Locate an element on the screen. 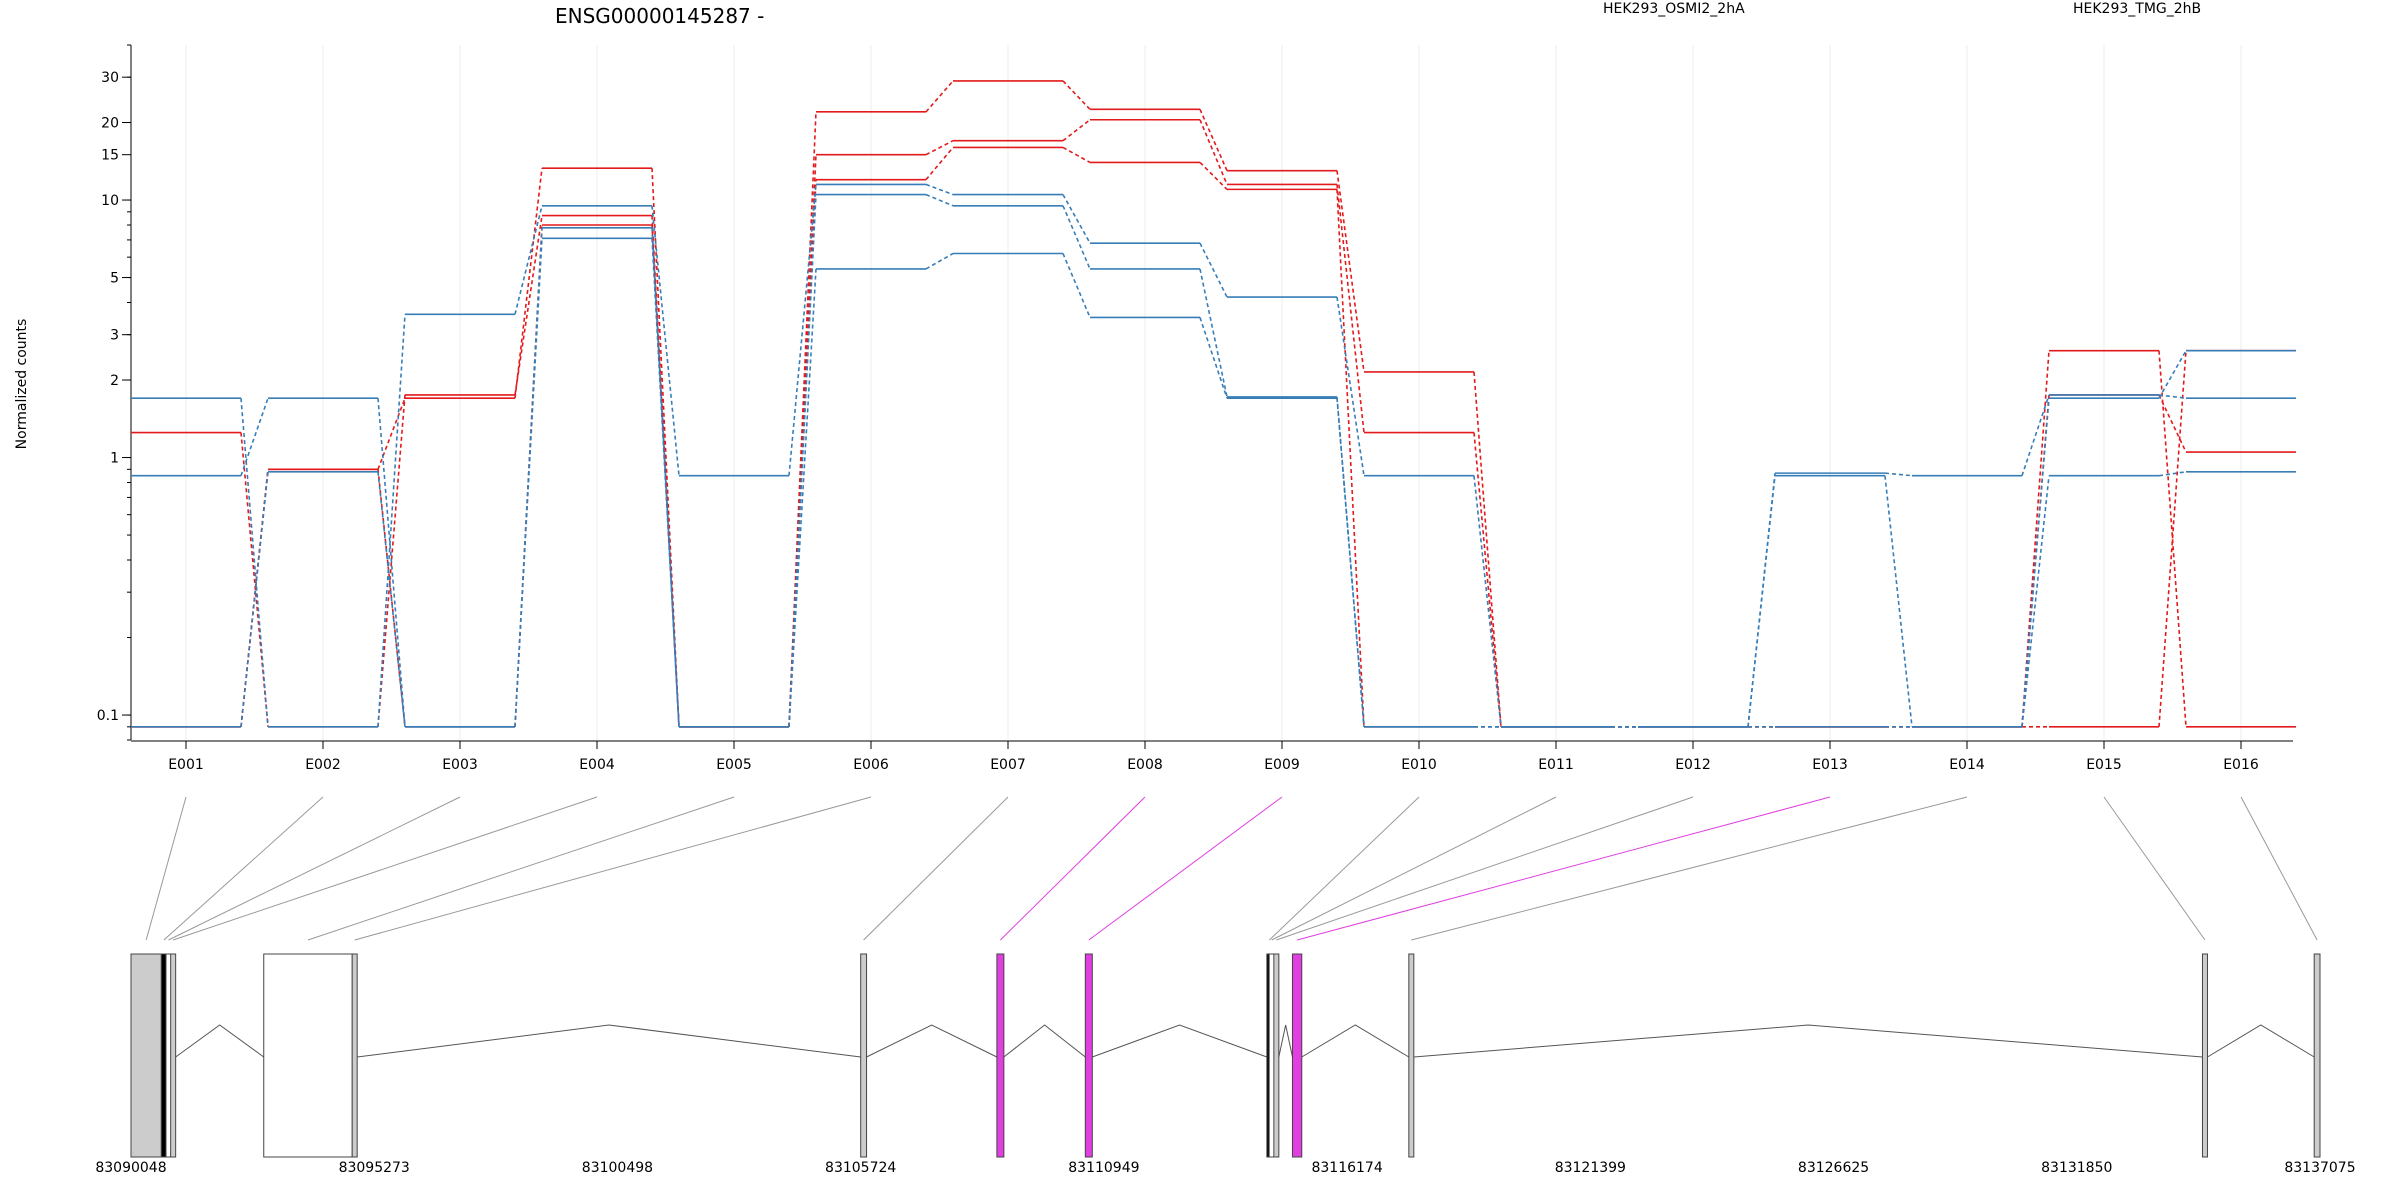 Image resolution: width=2400 pixels, height=1200 pixels. legend-entry-tmg: HEK293_TMG_2hB is located at coordinates (2137, 9).